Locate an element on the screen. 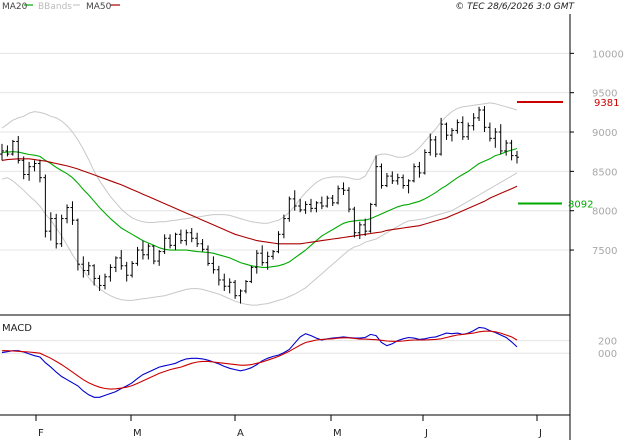 This screenshot has width=627, height=444. macd-series is located at coordinates (259, 362).